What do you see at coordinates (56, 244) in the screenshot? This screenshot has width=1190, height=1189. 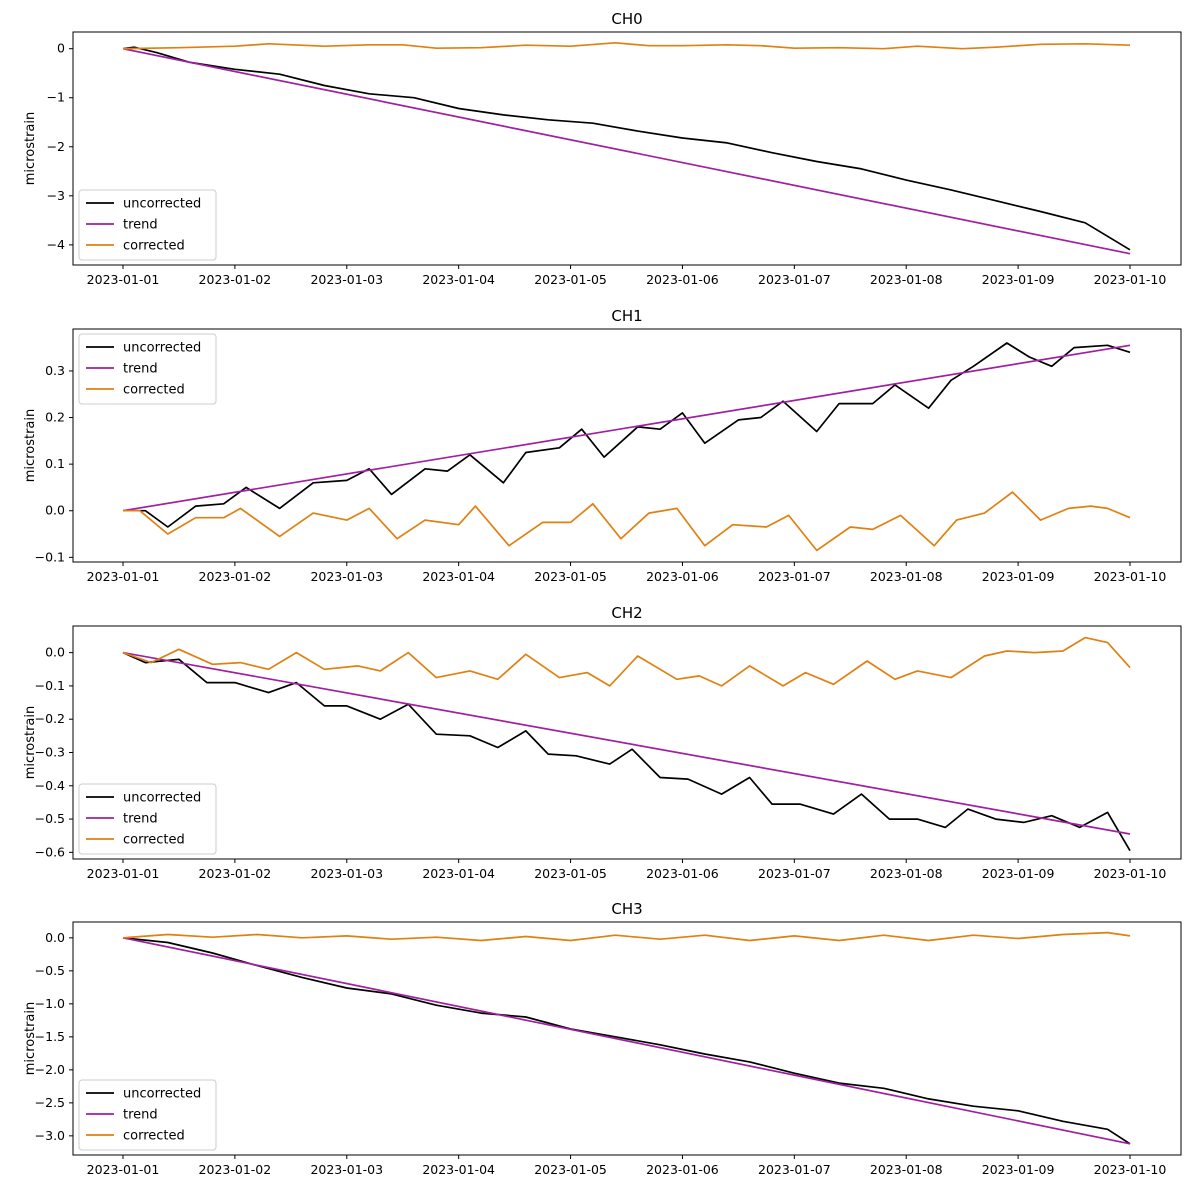 I see `y-tick-label: −4` at bounding box center [56, 244].